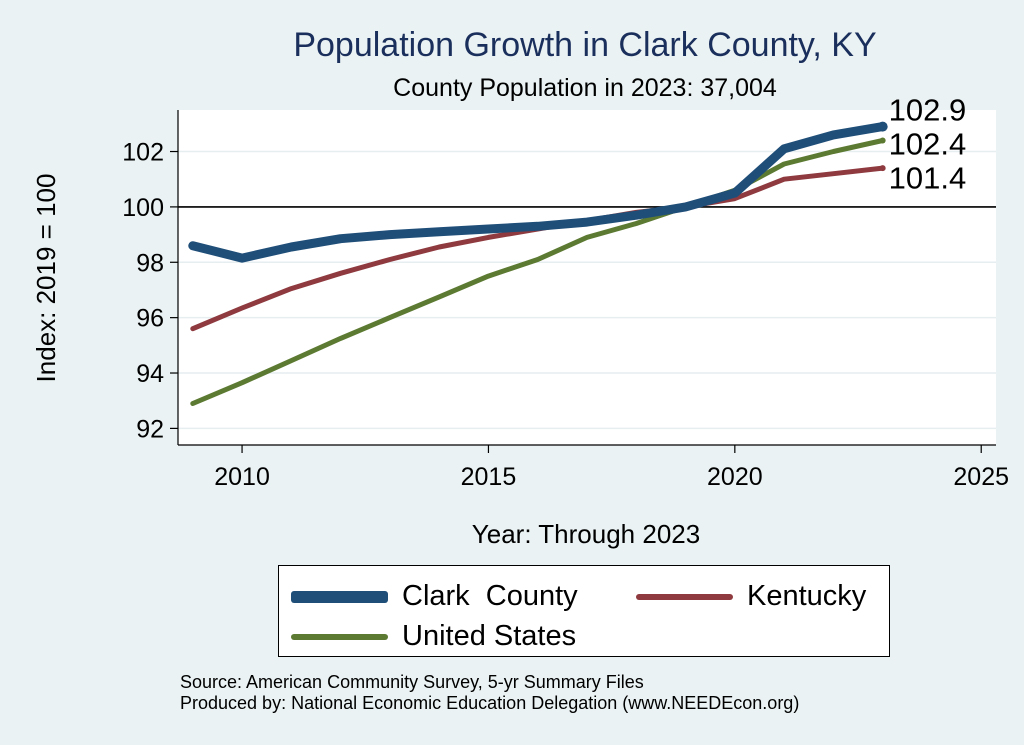 The image size is (1024, 745). I want to click on y-tick-label: 102, so click(143, 153).